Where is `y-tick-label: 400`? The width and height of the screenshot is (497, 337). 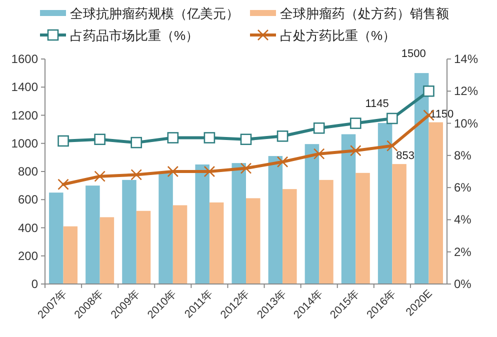
y-tick-label: 400 is located at coordinates (28, 227).